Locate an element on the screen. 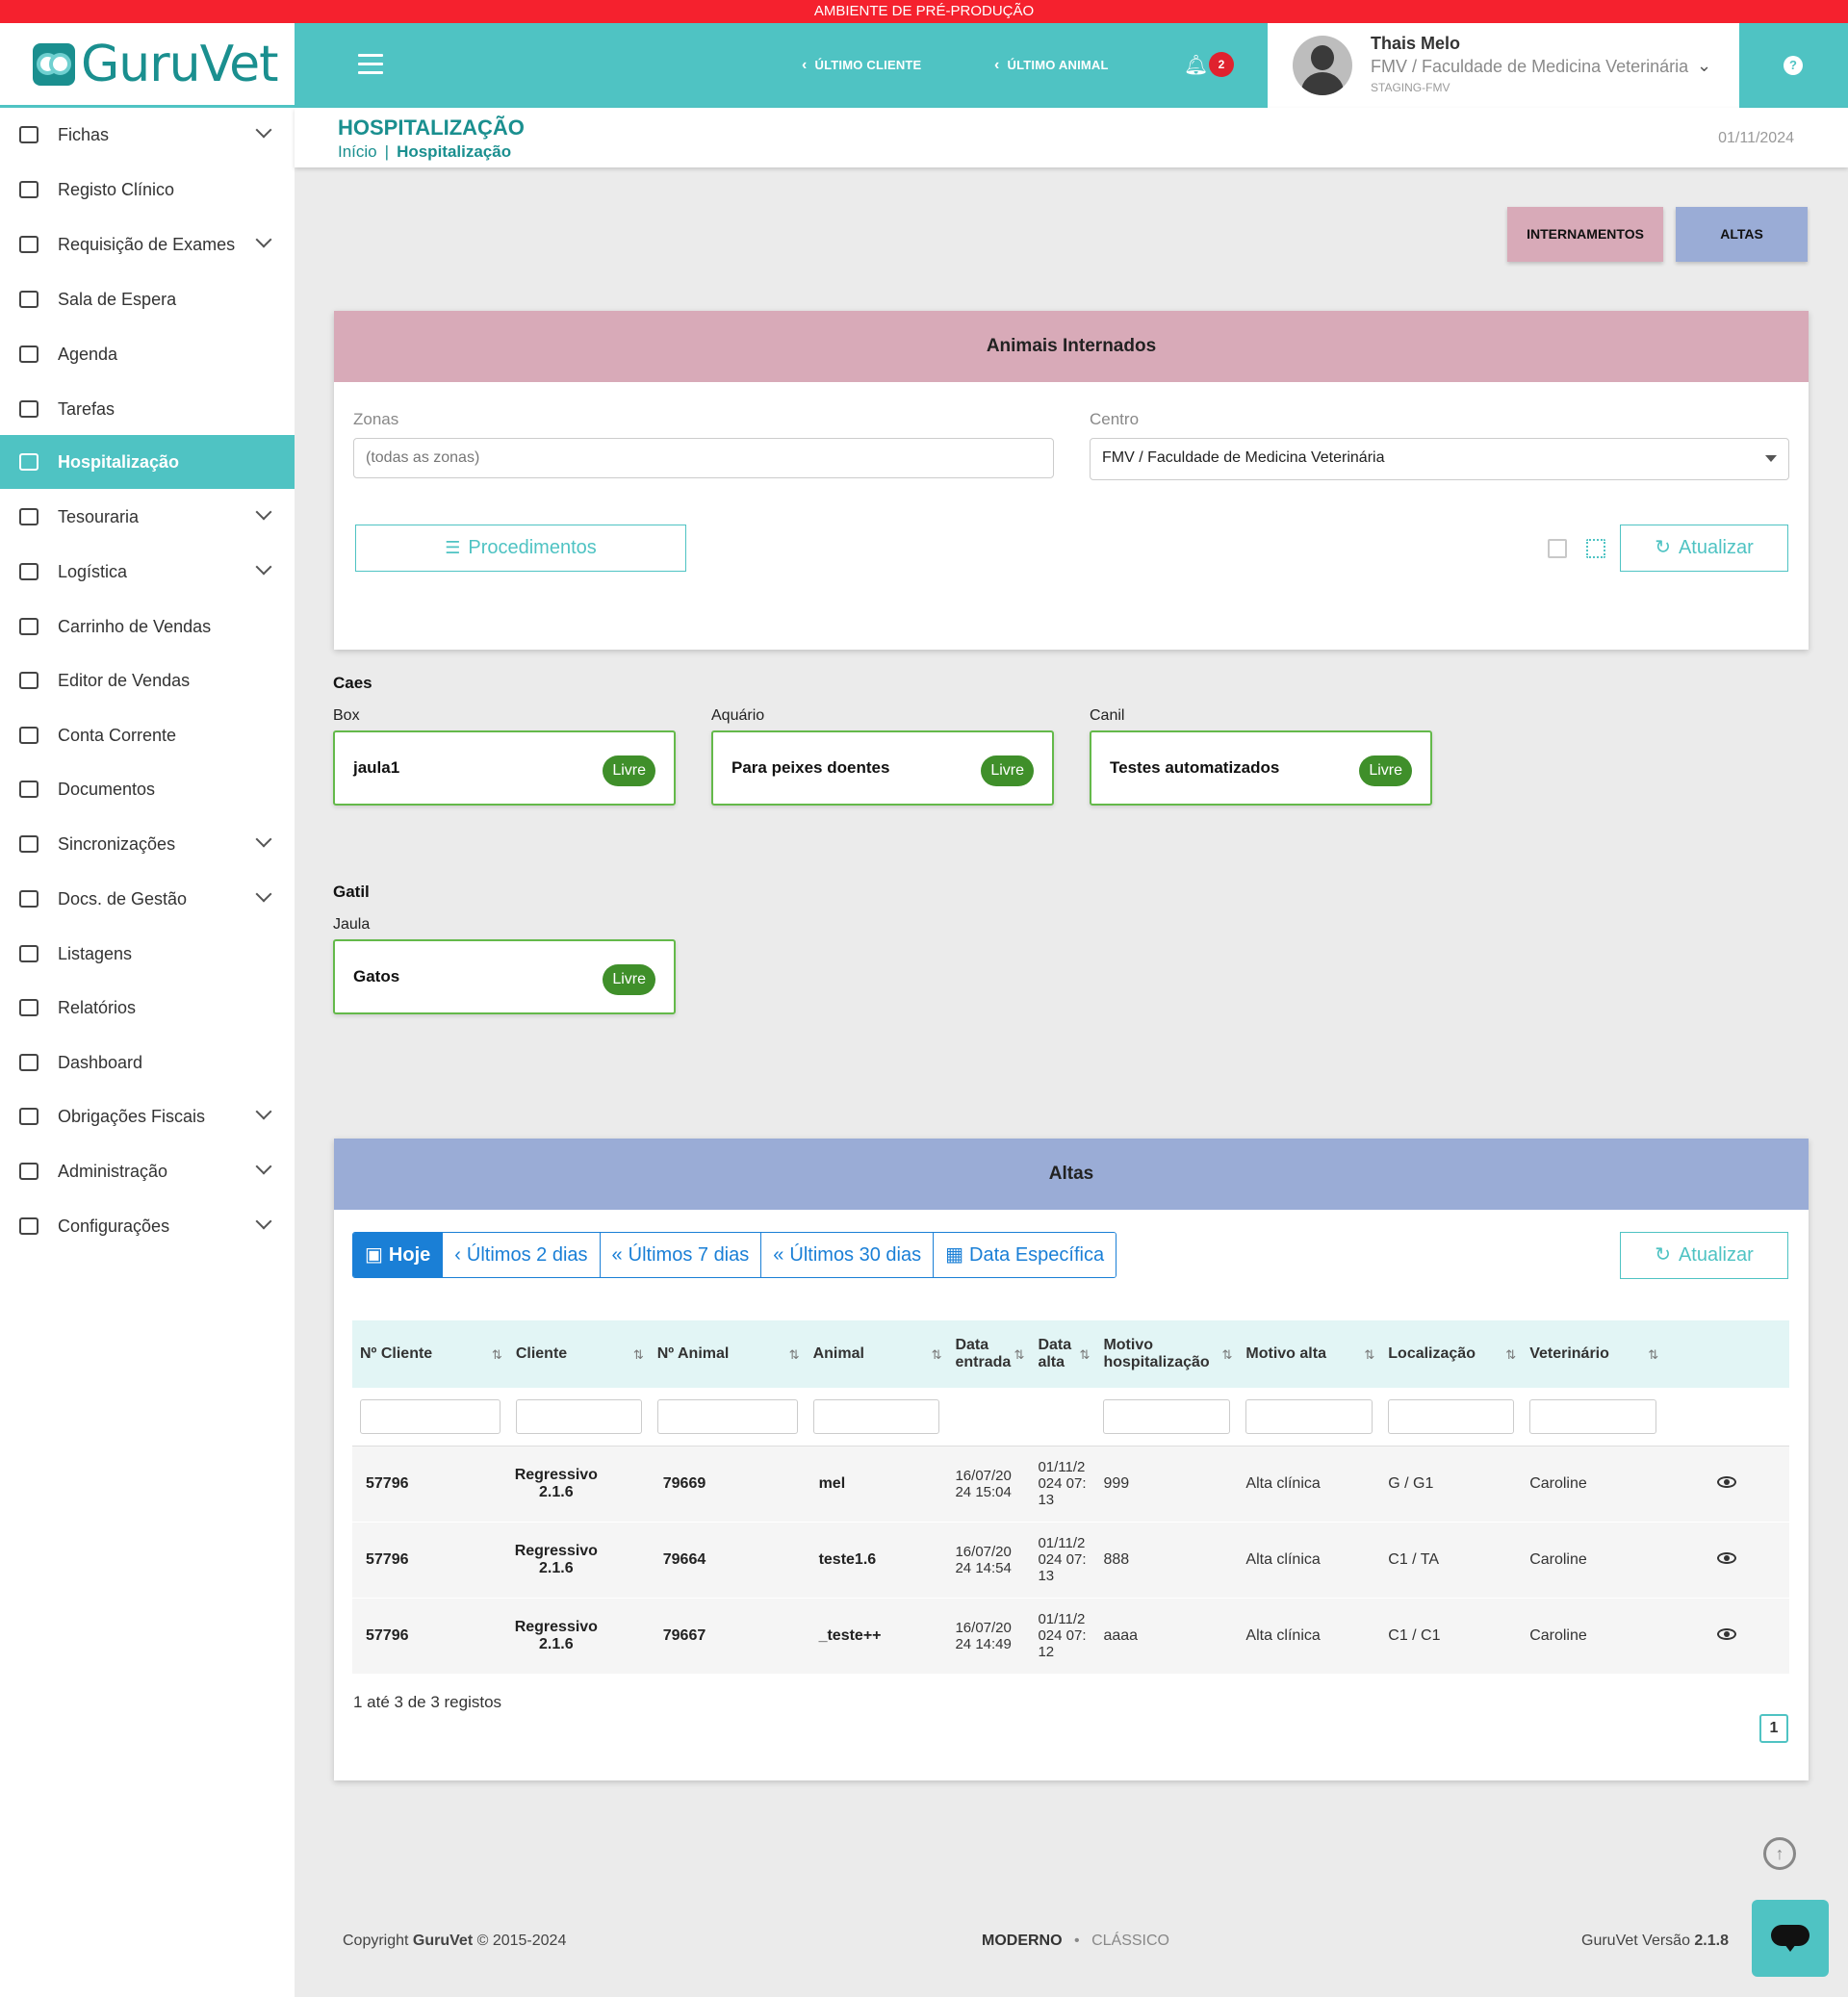 Image resolution: width=1848 pixels, height=1997 pixels. last-client-link: ‹ ÚLTIMO CLIENTE is located at coordinates (862, 65).